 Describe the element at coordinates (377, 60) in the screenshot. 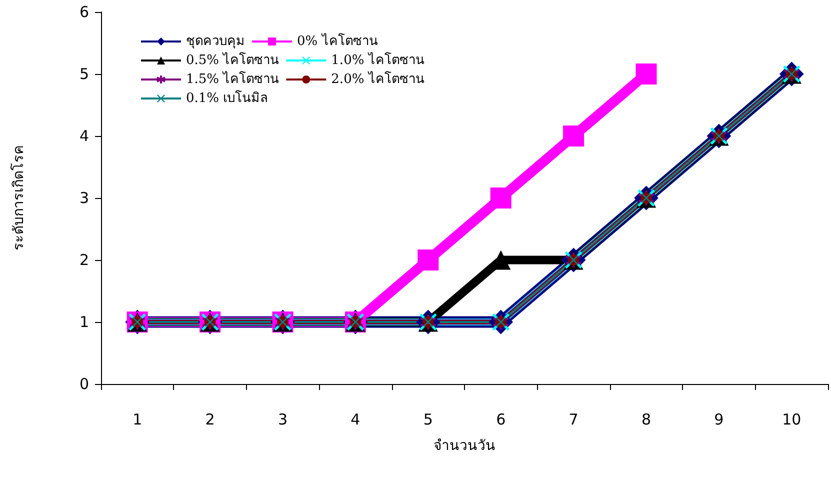

I see `legend-label: 1.0% ไคโตซาน` at that location.